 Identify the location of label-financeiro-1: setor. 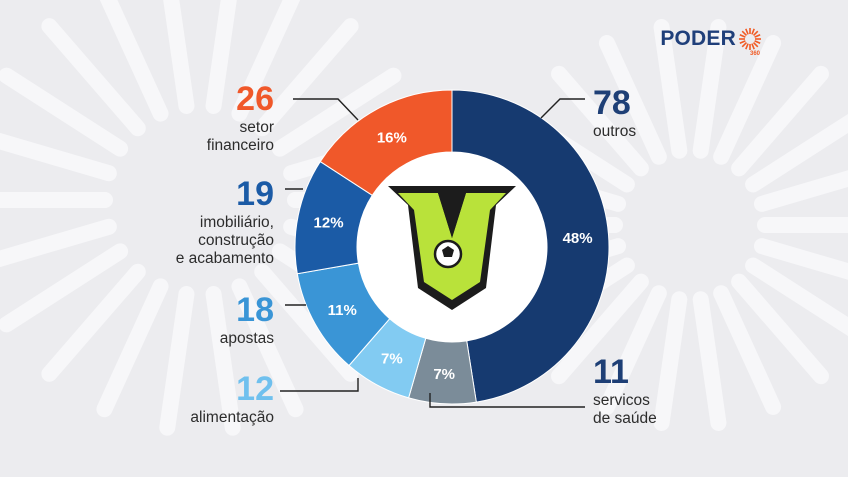
(256, 127).